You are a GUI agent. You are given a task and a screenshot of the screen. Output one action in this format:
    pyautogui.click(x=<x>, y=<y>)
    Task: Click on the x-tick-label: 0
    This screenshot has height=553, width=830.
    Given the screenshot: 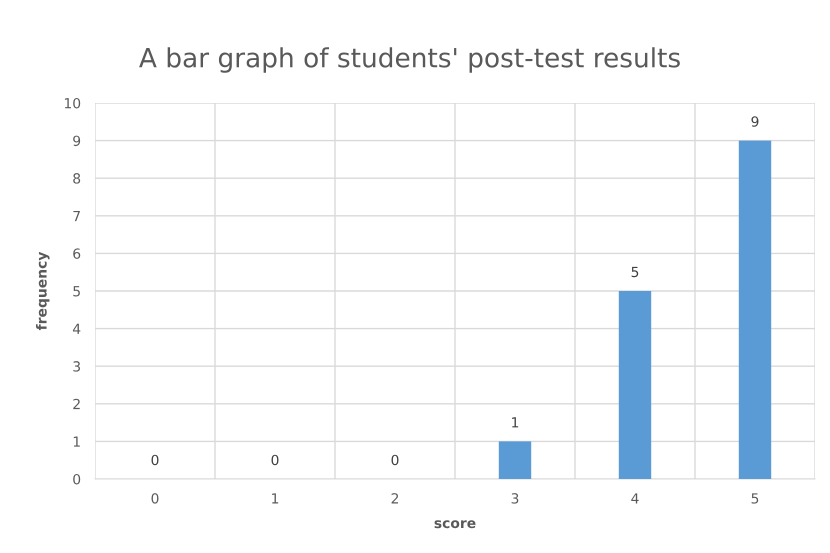 What is the action you would take?
    pyautogui.click(x=154, y=498)
    